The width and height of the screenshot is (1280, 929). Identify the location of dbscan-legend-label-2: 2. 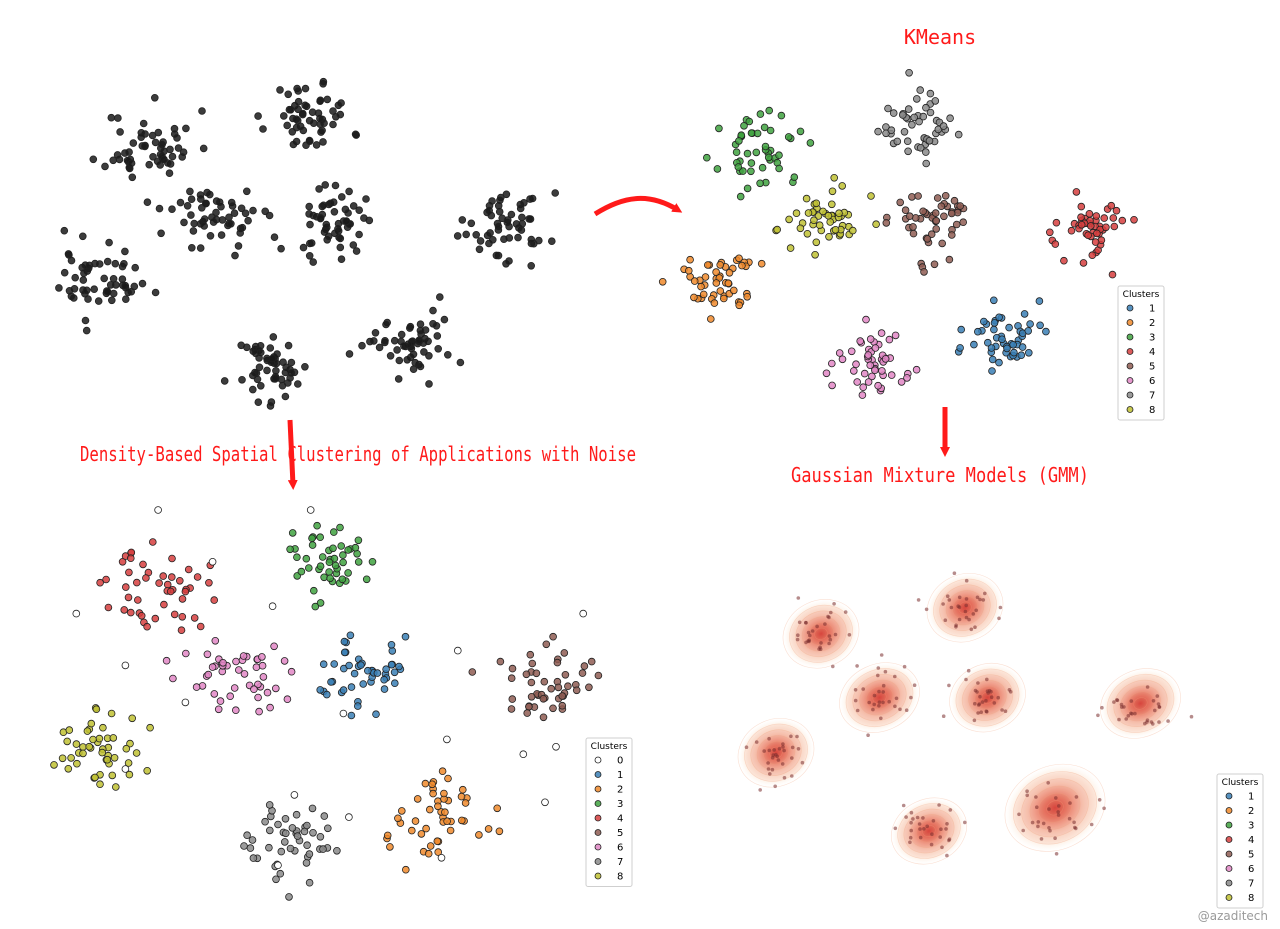
(620, 790).